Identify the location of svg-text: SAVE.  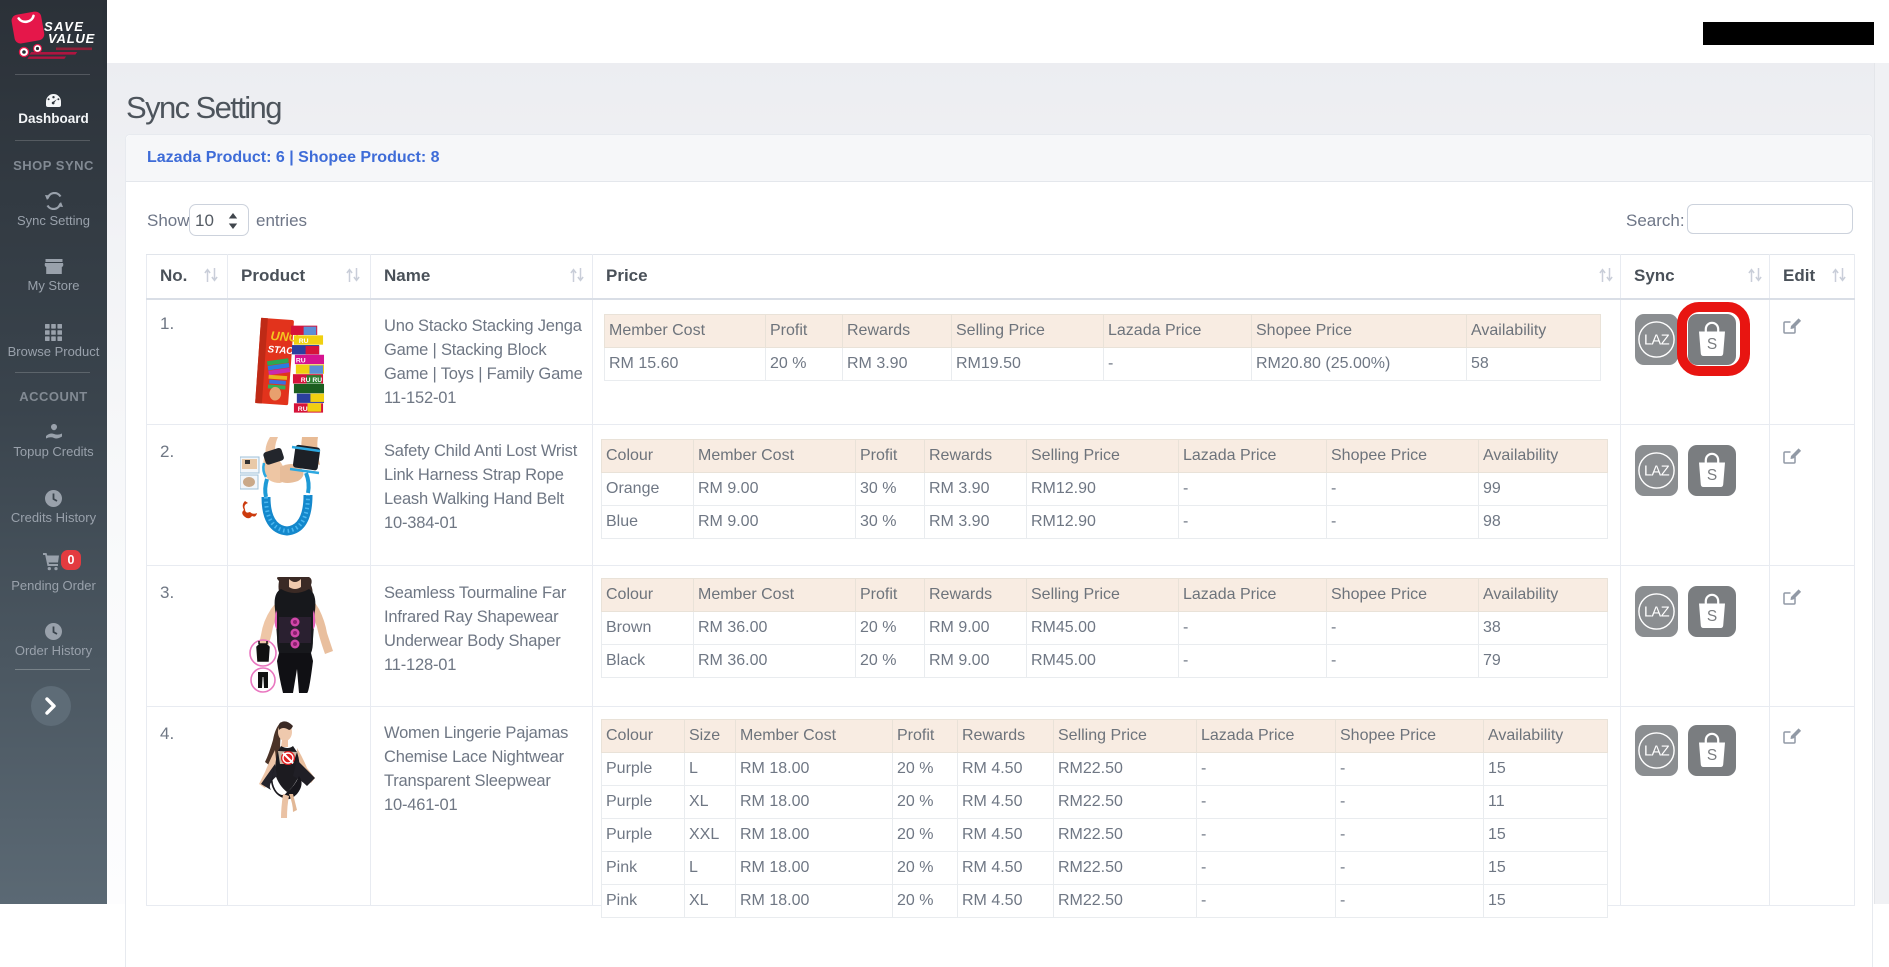
(64, 26).